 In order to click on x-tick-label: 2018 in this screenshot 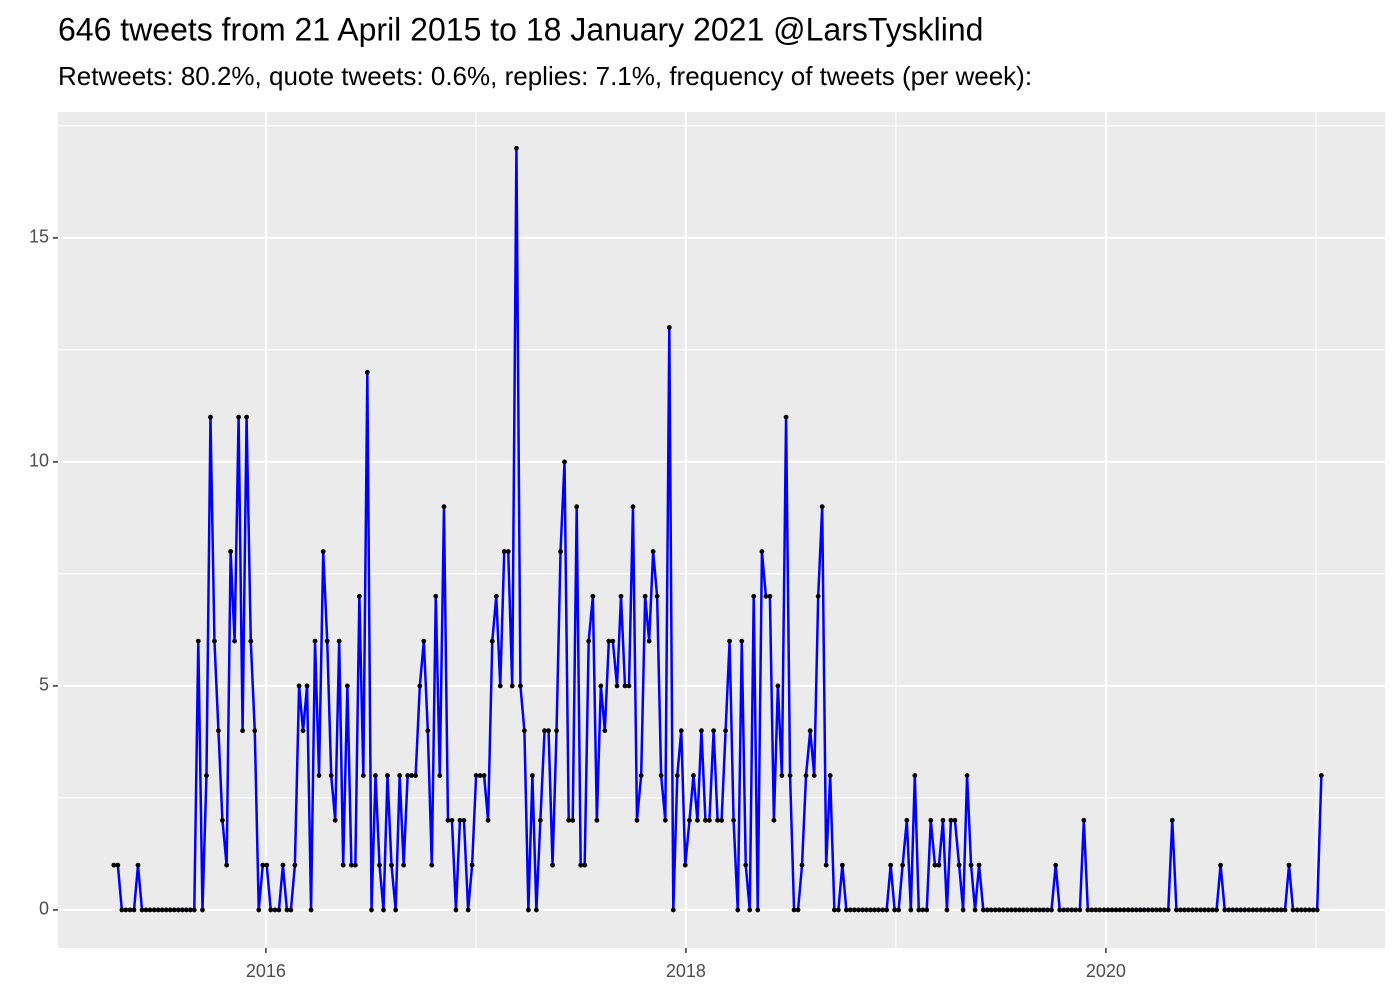, I will do `click(686, 971)`.